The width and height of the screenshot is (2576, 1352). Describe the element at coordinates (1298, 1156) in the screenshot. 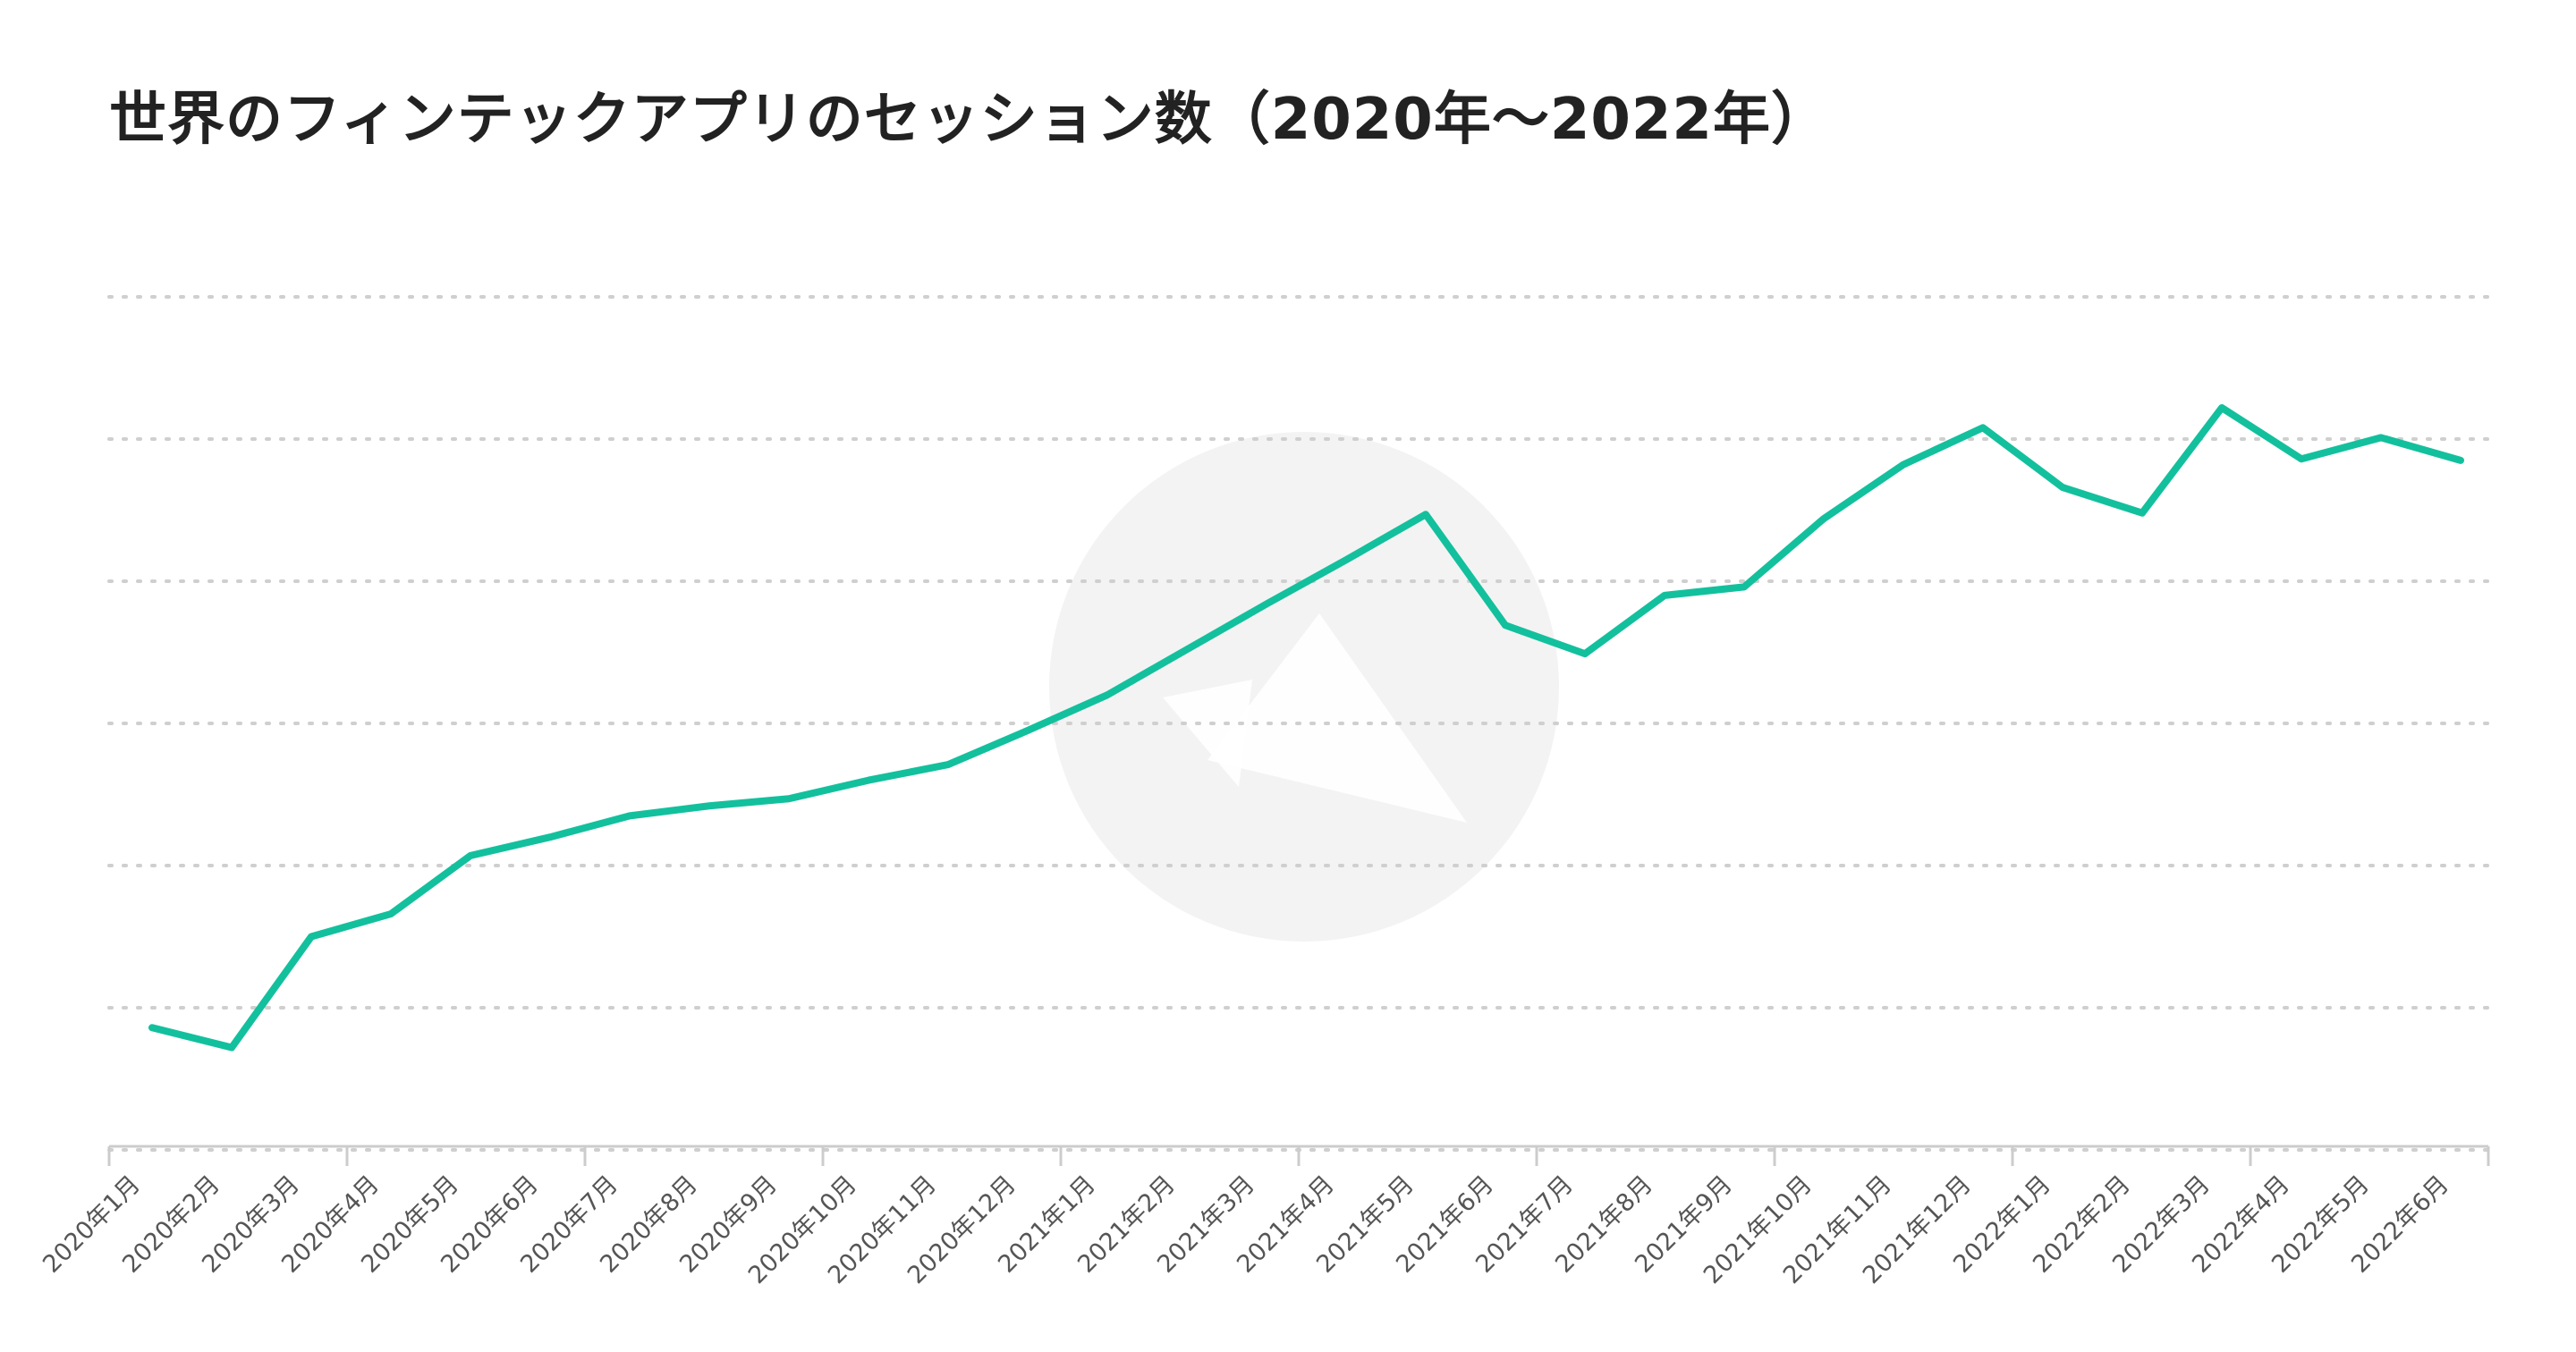

I see `x-ticks` at that location.